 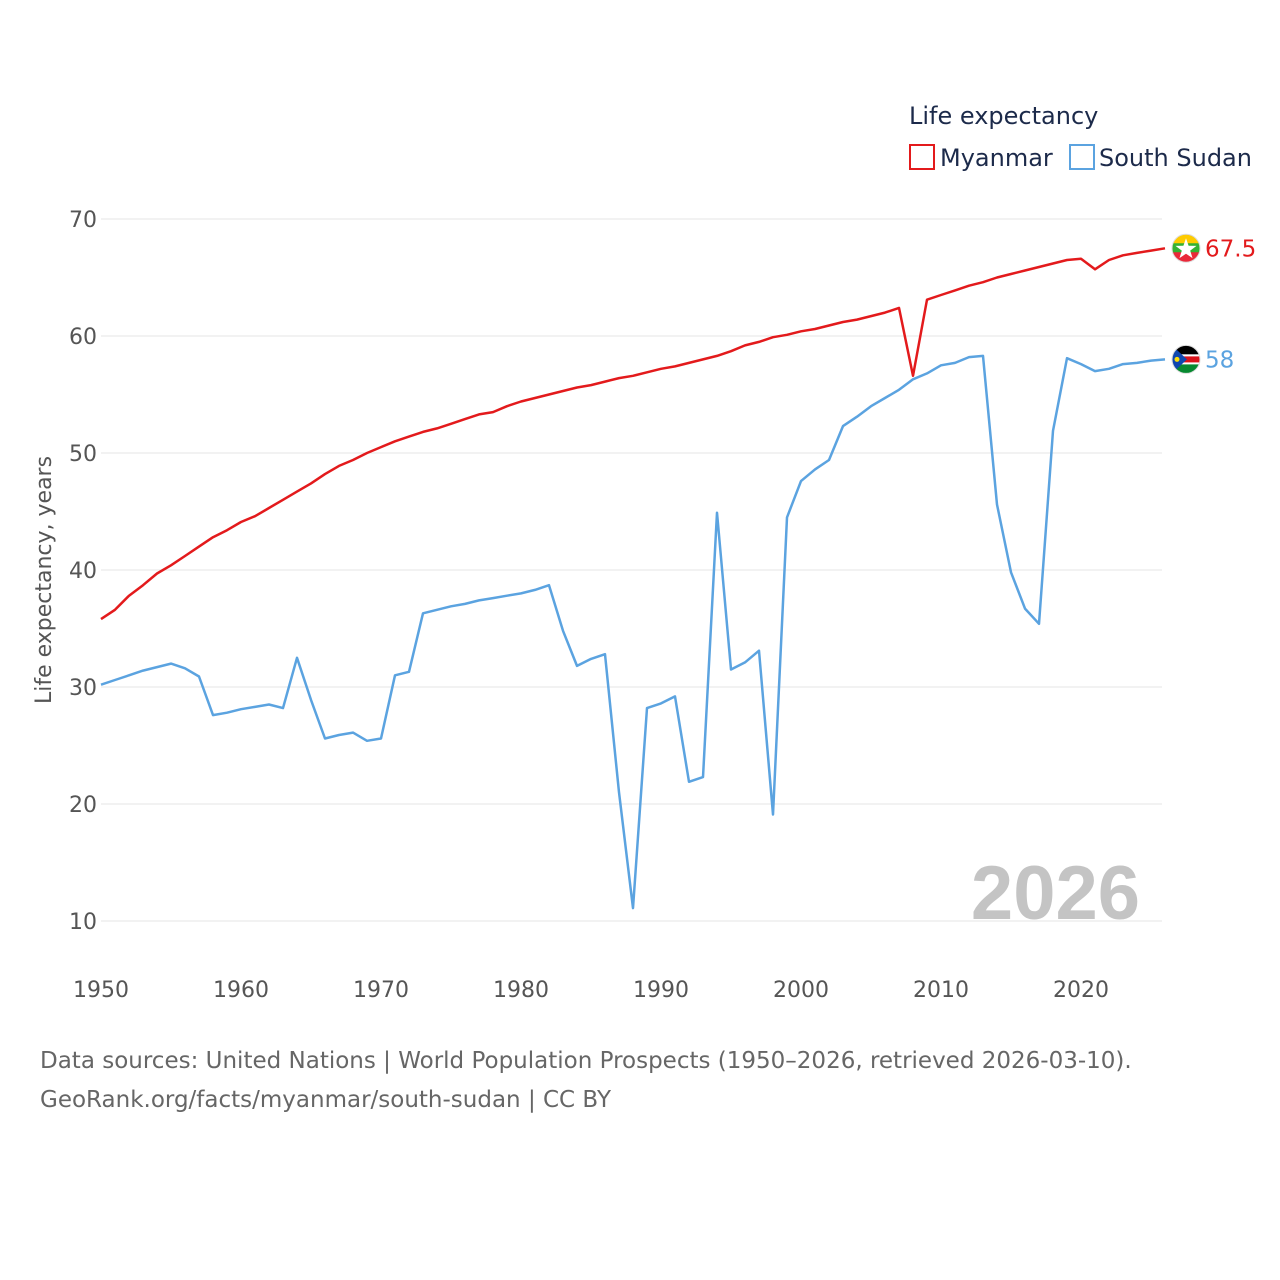 I want to click on x-tick-label: 1980, so click(x=521, y=990).